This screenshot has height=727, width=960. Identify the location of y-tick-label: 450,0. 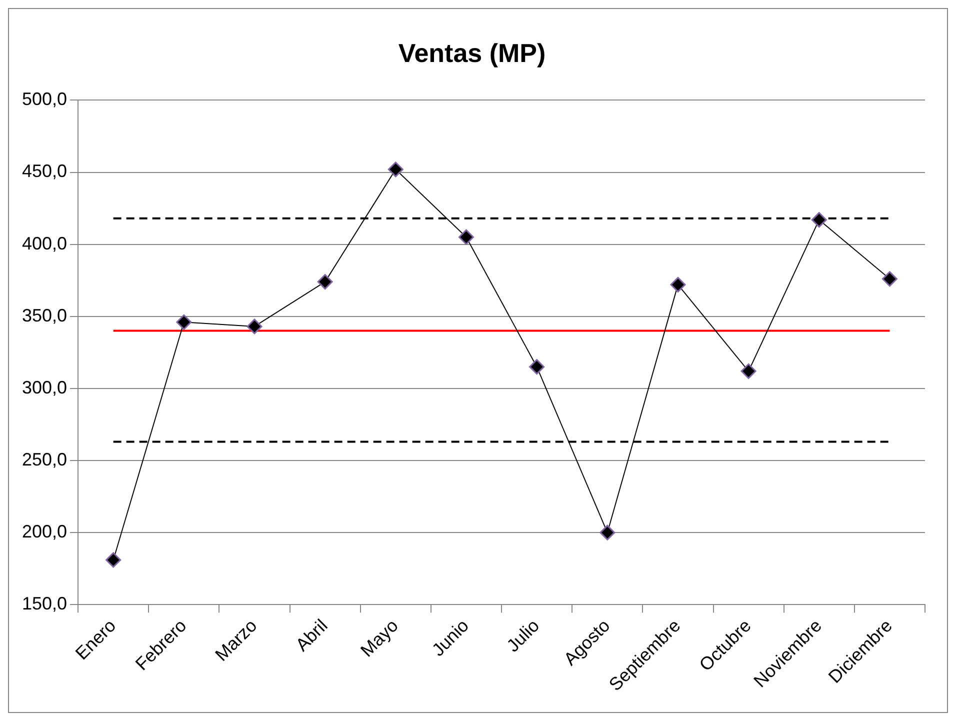
(45, 171).